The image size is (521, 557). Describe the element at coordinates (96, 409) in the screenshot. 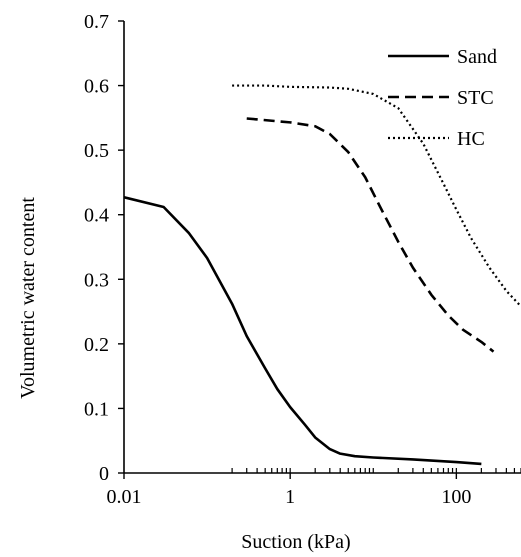

I see `y-tick-label: 0.1` at that location.